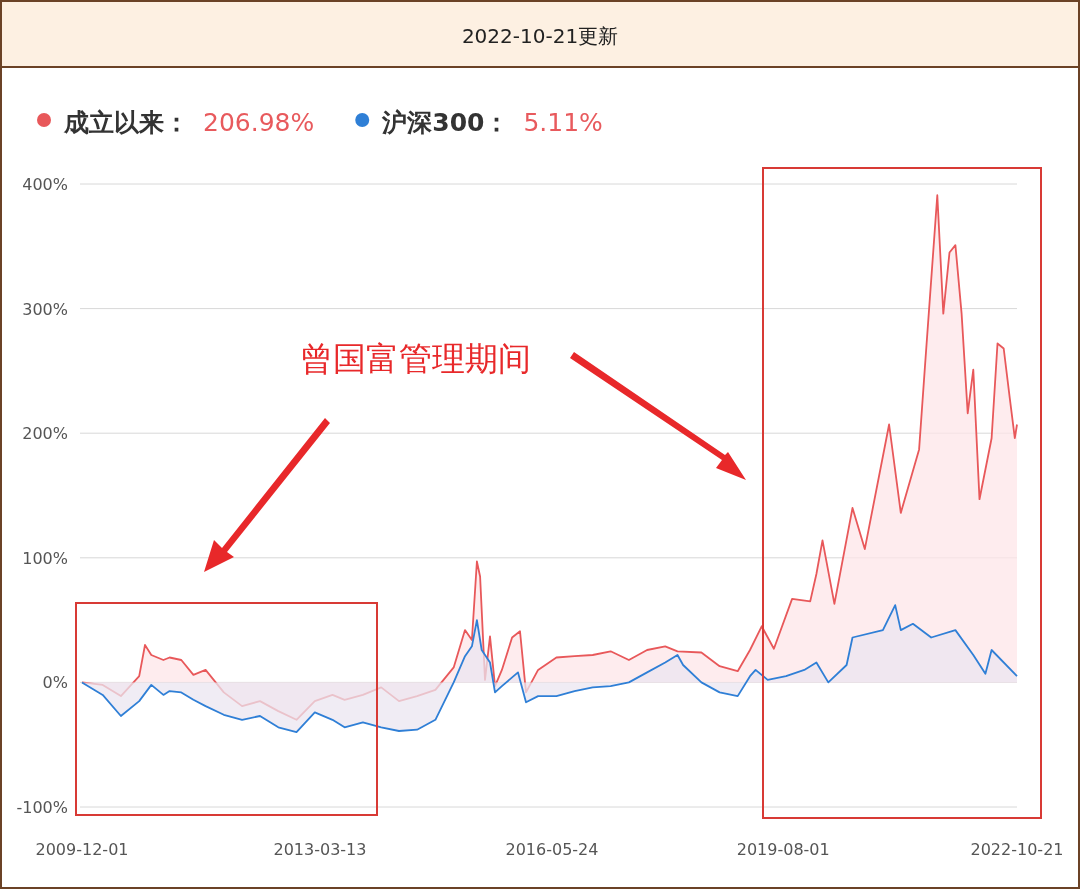 This screenshot has width=1080, height=889. I want to click on y-tick-label: 200%, so click(45, 434).